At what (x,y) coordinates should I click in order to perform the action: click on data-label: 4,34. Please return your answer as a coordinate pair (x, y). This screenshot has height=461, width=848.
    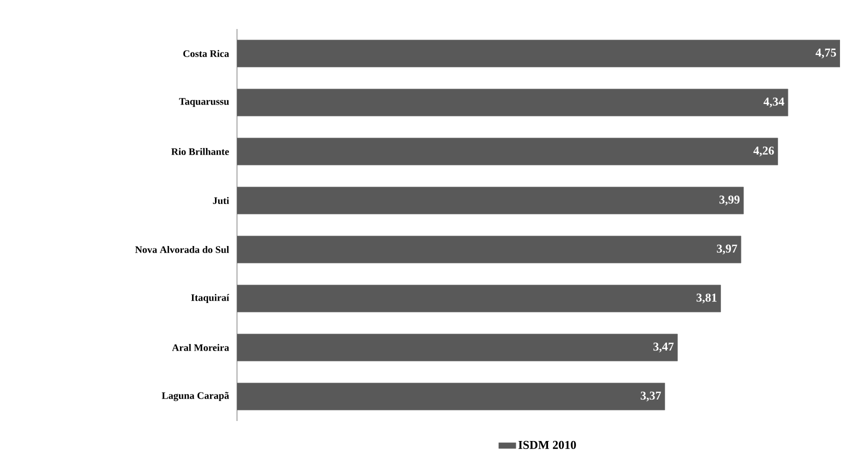
    Looking at the image, I should click on (774, 103).